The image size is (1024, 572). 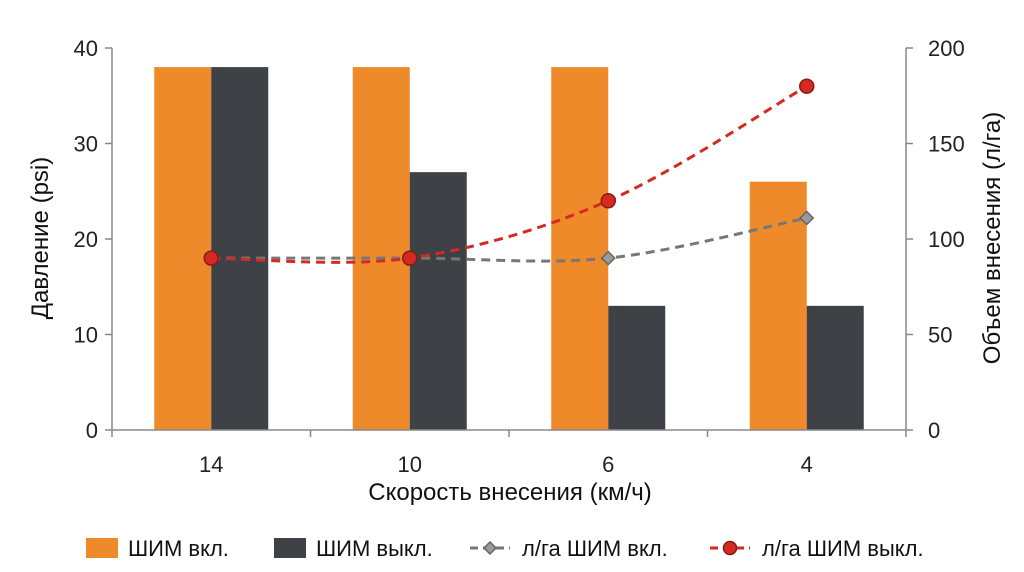 What do you see at coordinates (510, 492) in the screenshot?
I see `x-axis-title: Скорость внесения (км/ч)` at bounding box center [510, 492].